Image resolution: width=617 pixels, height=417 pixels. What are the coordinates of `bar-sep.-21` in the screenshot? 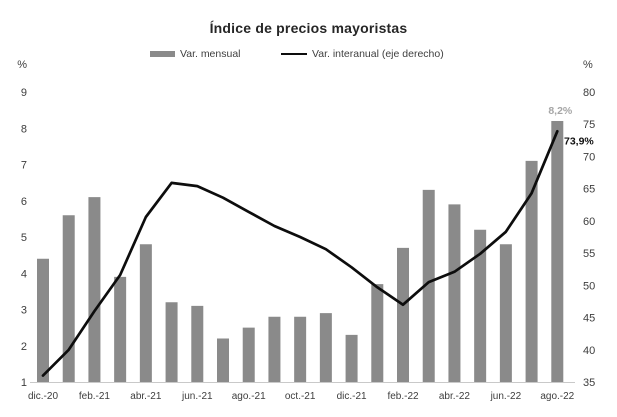 It's located at (274, 349).